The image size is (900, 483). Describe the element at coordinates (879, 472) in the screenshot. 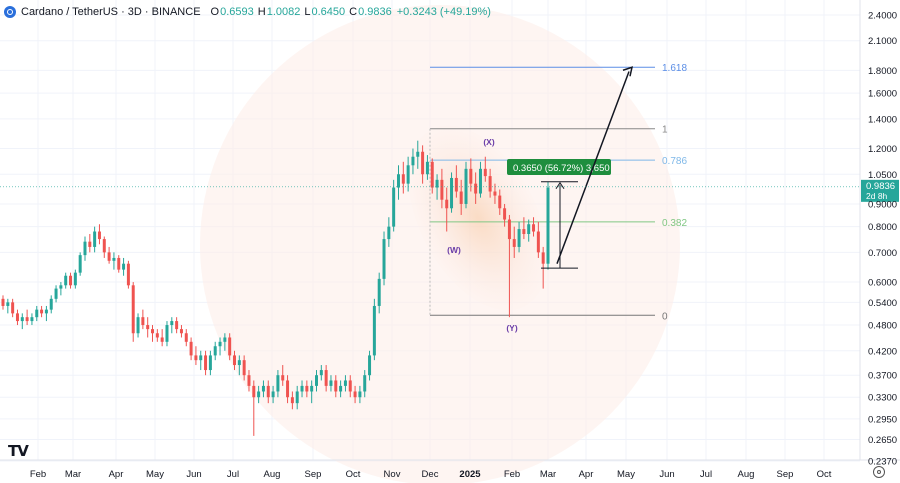

I see `settings-gear-icon` at that location.